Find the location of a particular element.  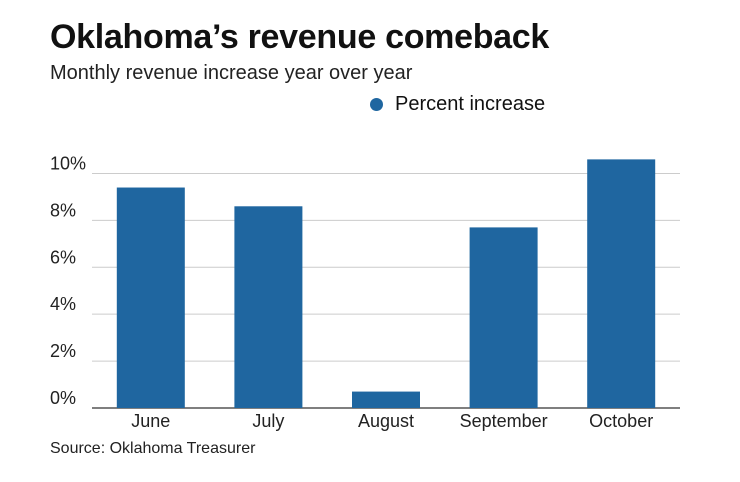

y-tick-label: 0% is located at coordinates (63, 398).